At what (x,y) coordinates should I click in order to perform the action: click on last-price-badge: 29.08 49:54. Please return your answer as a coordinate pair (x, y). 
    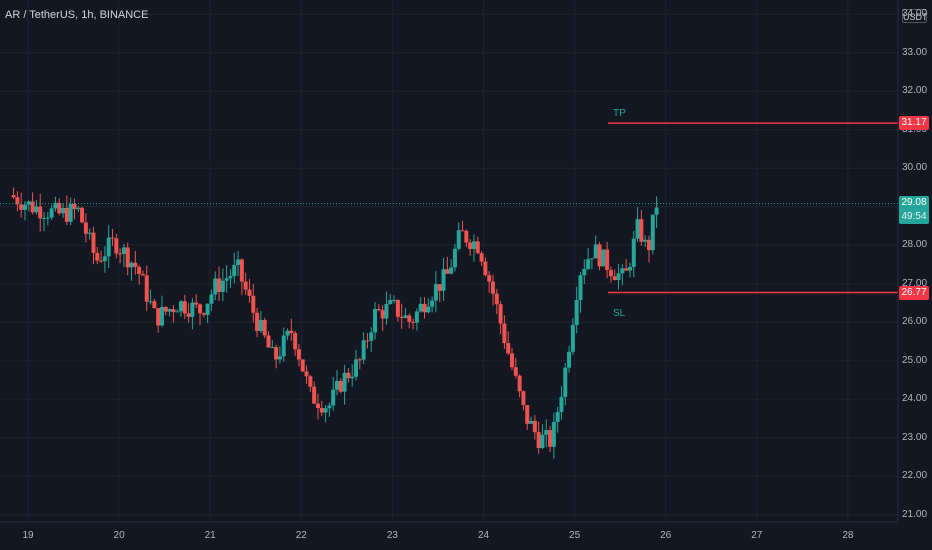
    Looking at the image, I should click on (914, 209).